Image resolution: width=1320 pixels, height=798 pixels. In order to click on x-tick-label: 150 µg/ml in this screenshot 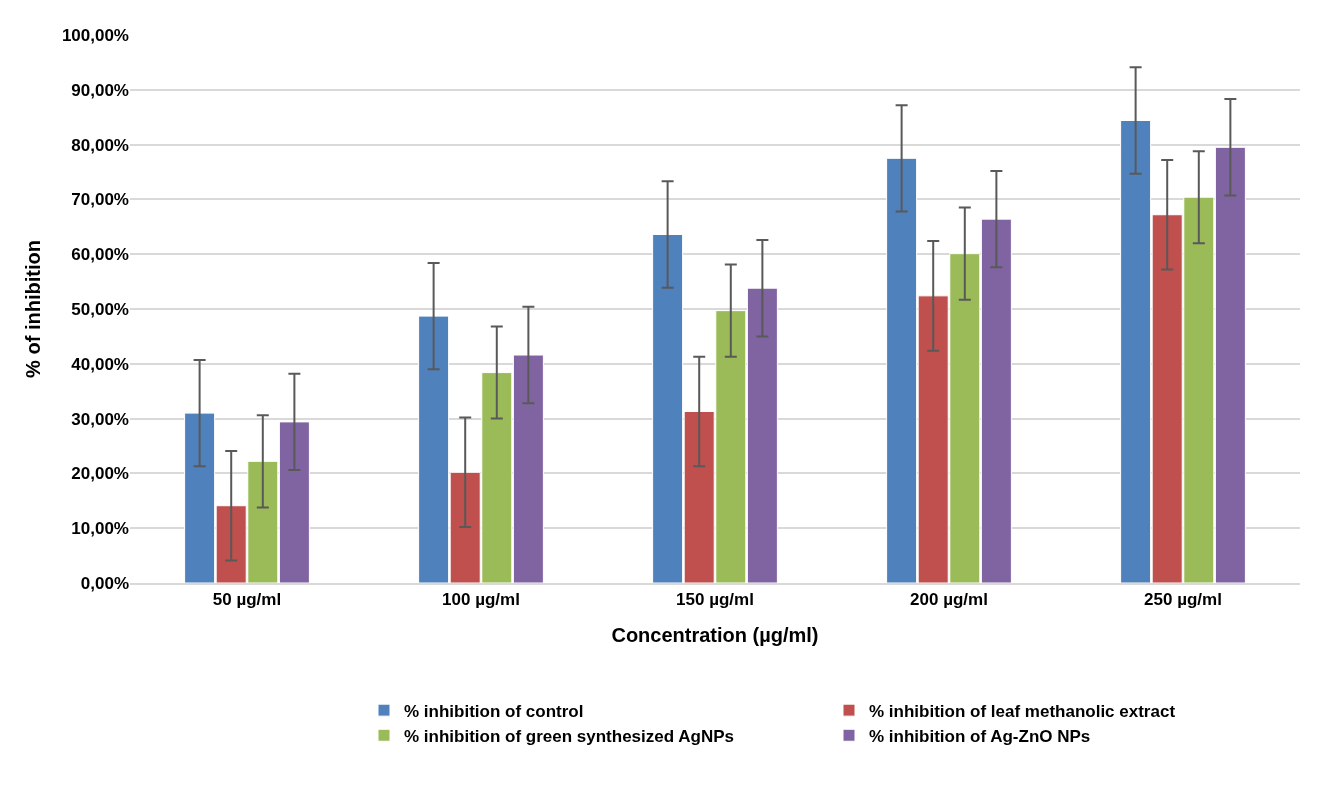, I will do `click(715, 600)`.